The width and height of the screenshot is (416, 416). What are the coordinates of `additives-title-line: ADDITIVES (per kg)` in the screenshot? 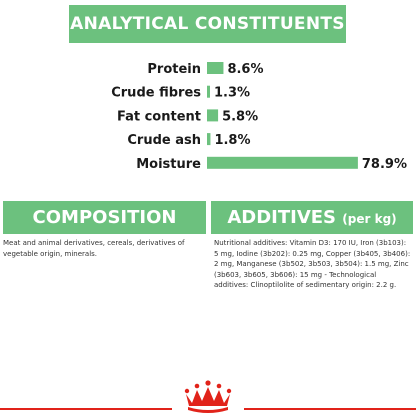 It's located at (312, 218).